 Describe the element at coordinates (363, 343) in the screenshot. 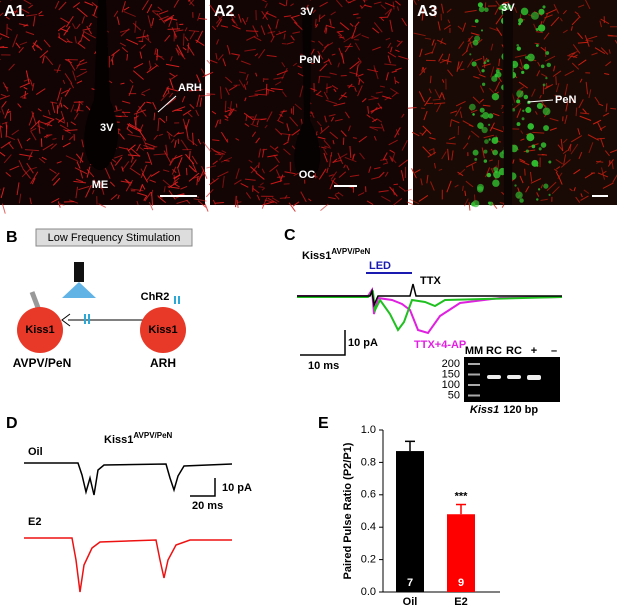

I see `scale-label: 10 pA` at that location.